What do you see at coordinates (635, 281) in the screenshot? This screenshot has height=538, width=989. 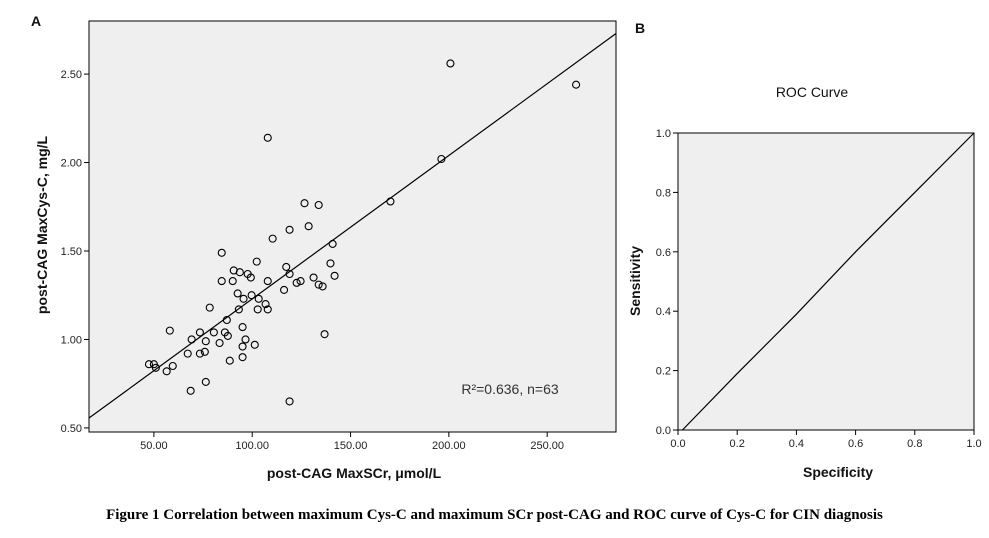 I see `y-axis-label-b: Sensitivity` at bounding box center [635, 281].